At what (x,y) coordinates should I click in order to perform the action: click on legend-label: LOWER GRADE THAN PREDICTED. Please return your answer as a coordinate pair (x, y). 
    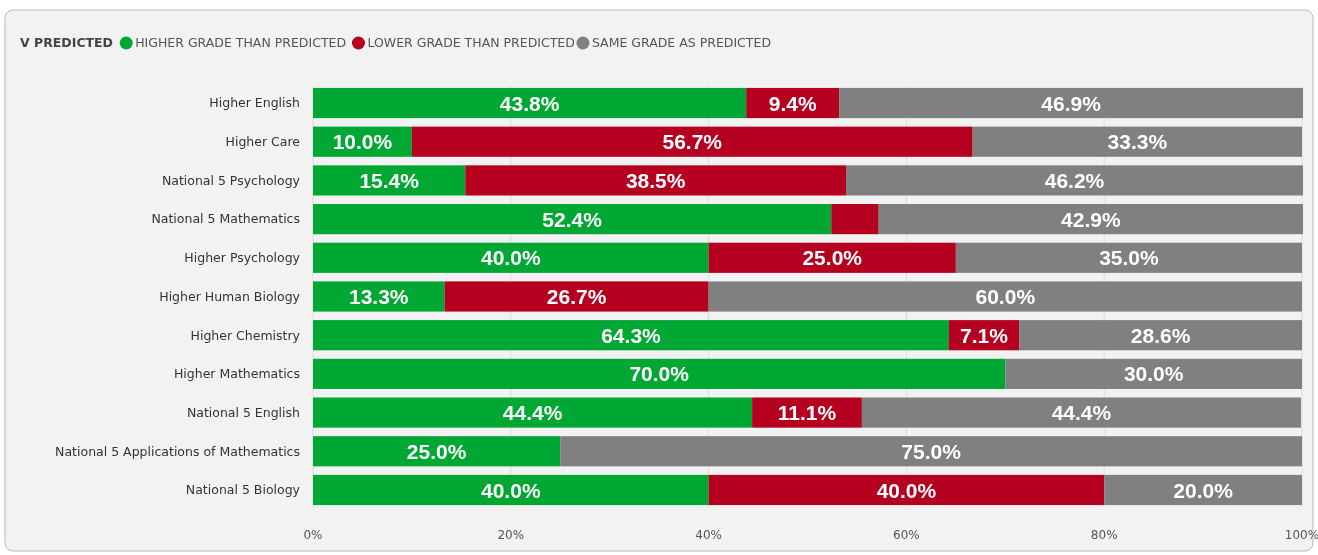
    Looking at the image, I should click on (471, 43).